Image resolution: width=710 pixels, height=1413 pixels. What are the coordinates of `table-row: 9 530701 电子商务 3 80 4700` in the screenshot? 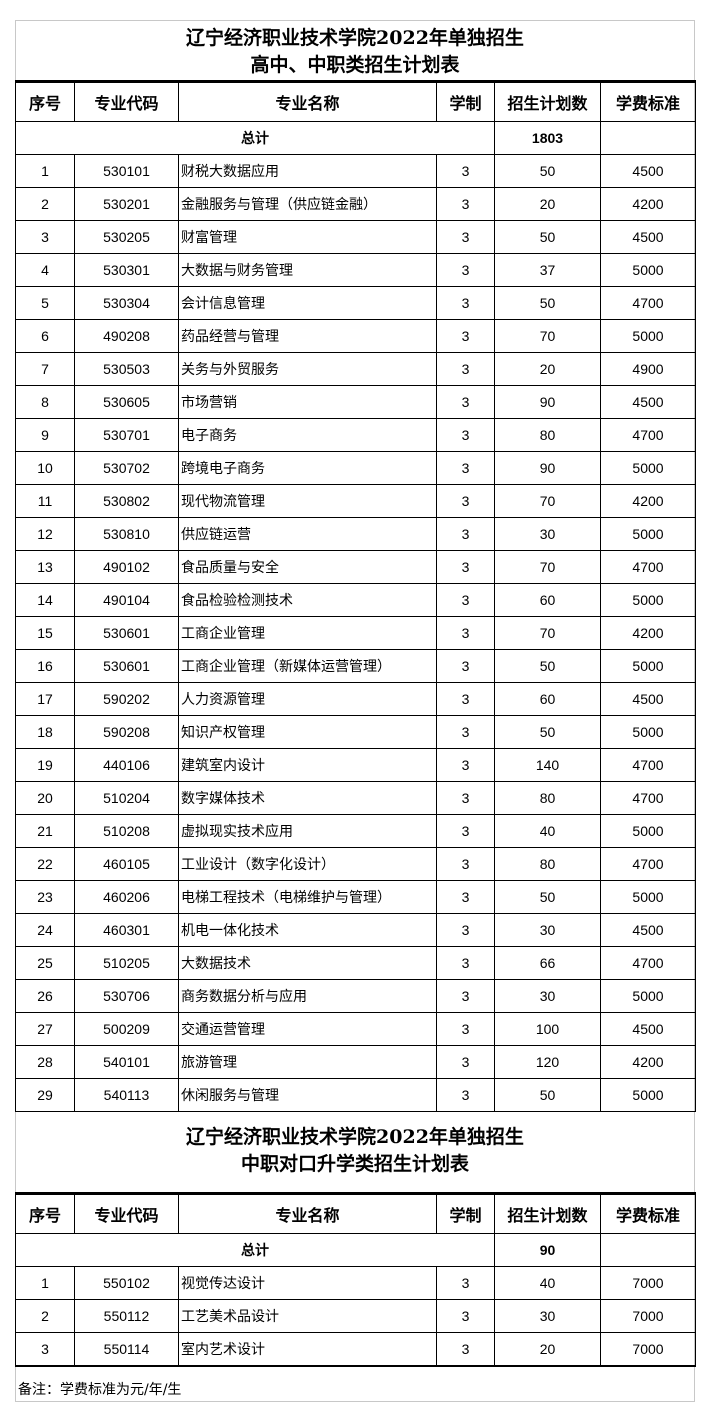 It's located at (355, 435).